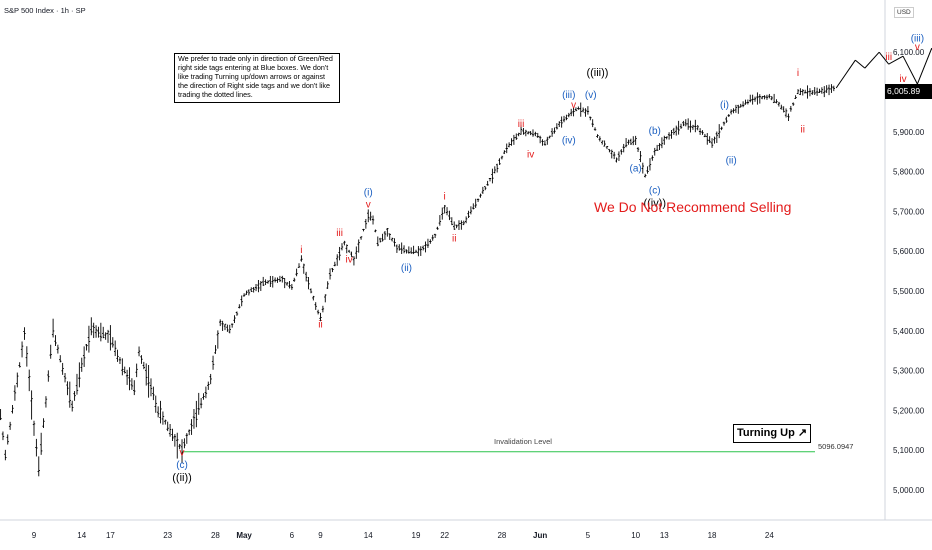 This screenshot has width=932, height=550. I want to click on wave-label: ((iv)), so click(654, 204).